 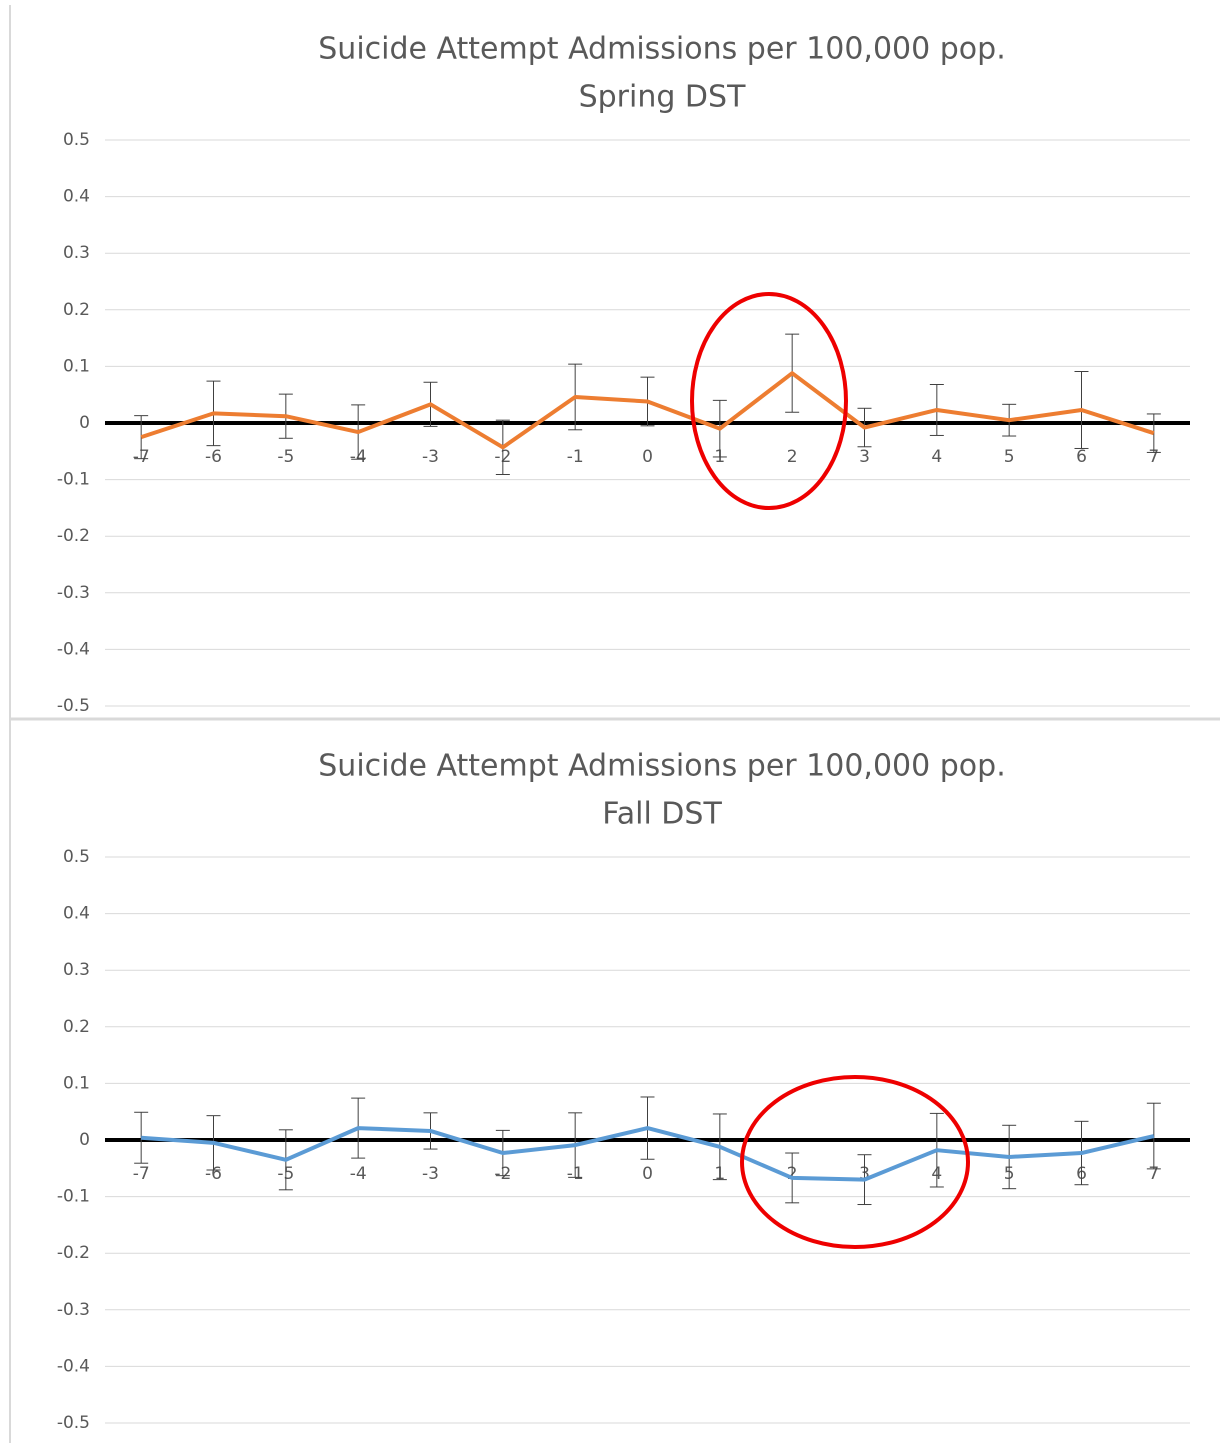 What do you see at coordinates (358, 1174) in the screenshot?
I see `x-tick-label: -4` at bounding box center [358, 1174].